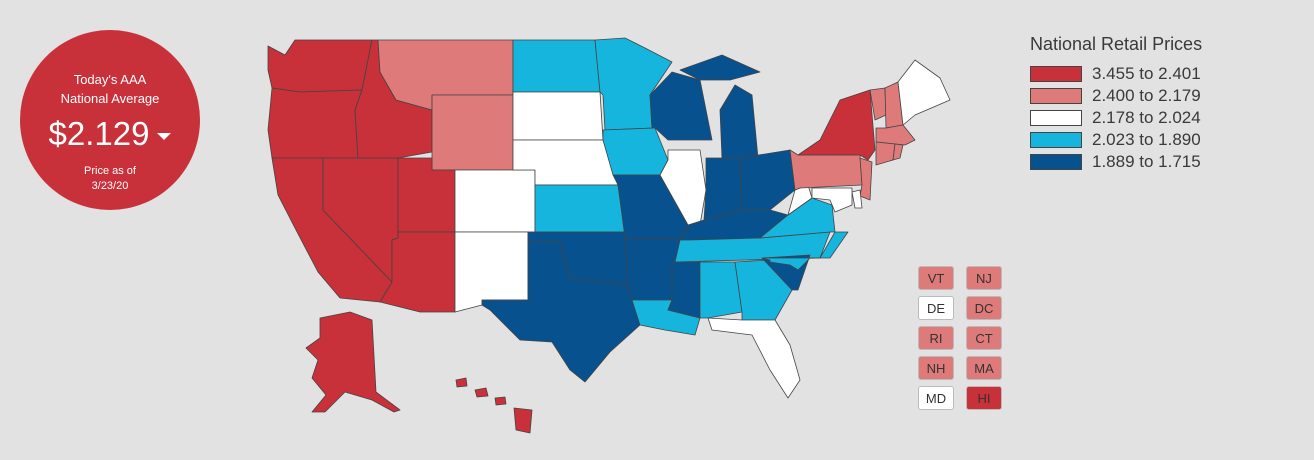  I want to click on legend-item: 2.023 to 1.890, so click(1116, 140).